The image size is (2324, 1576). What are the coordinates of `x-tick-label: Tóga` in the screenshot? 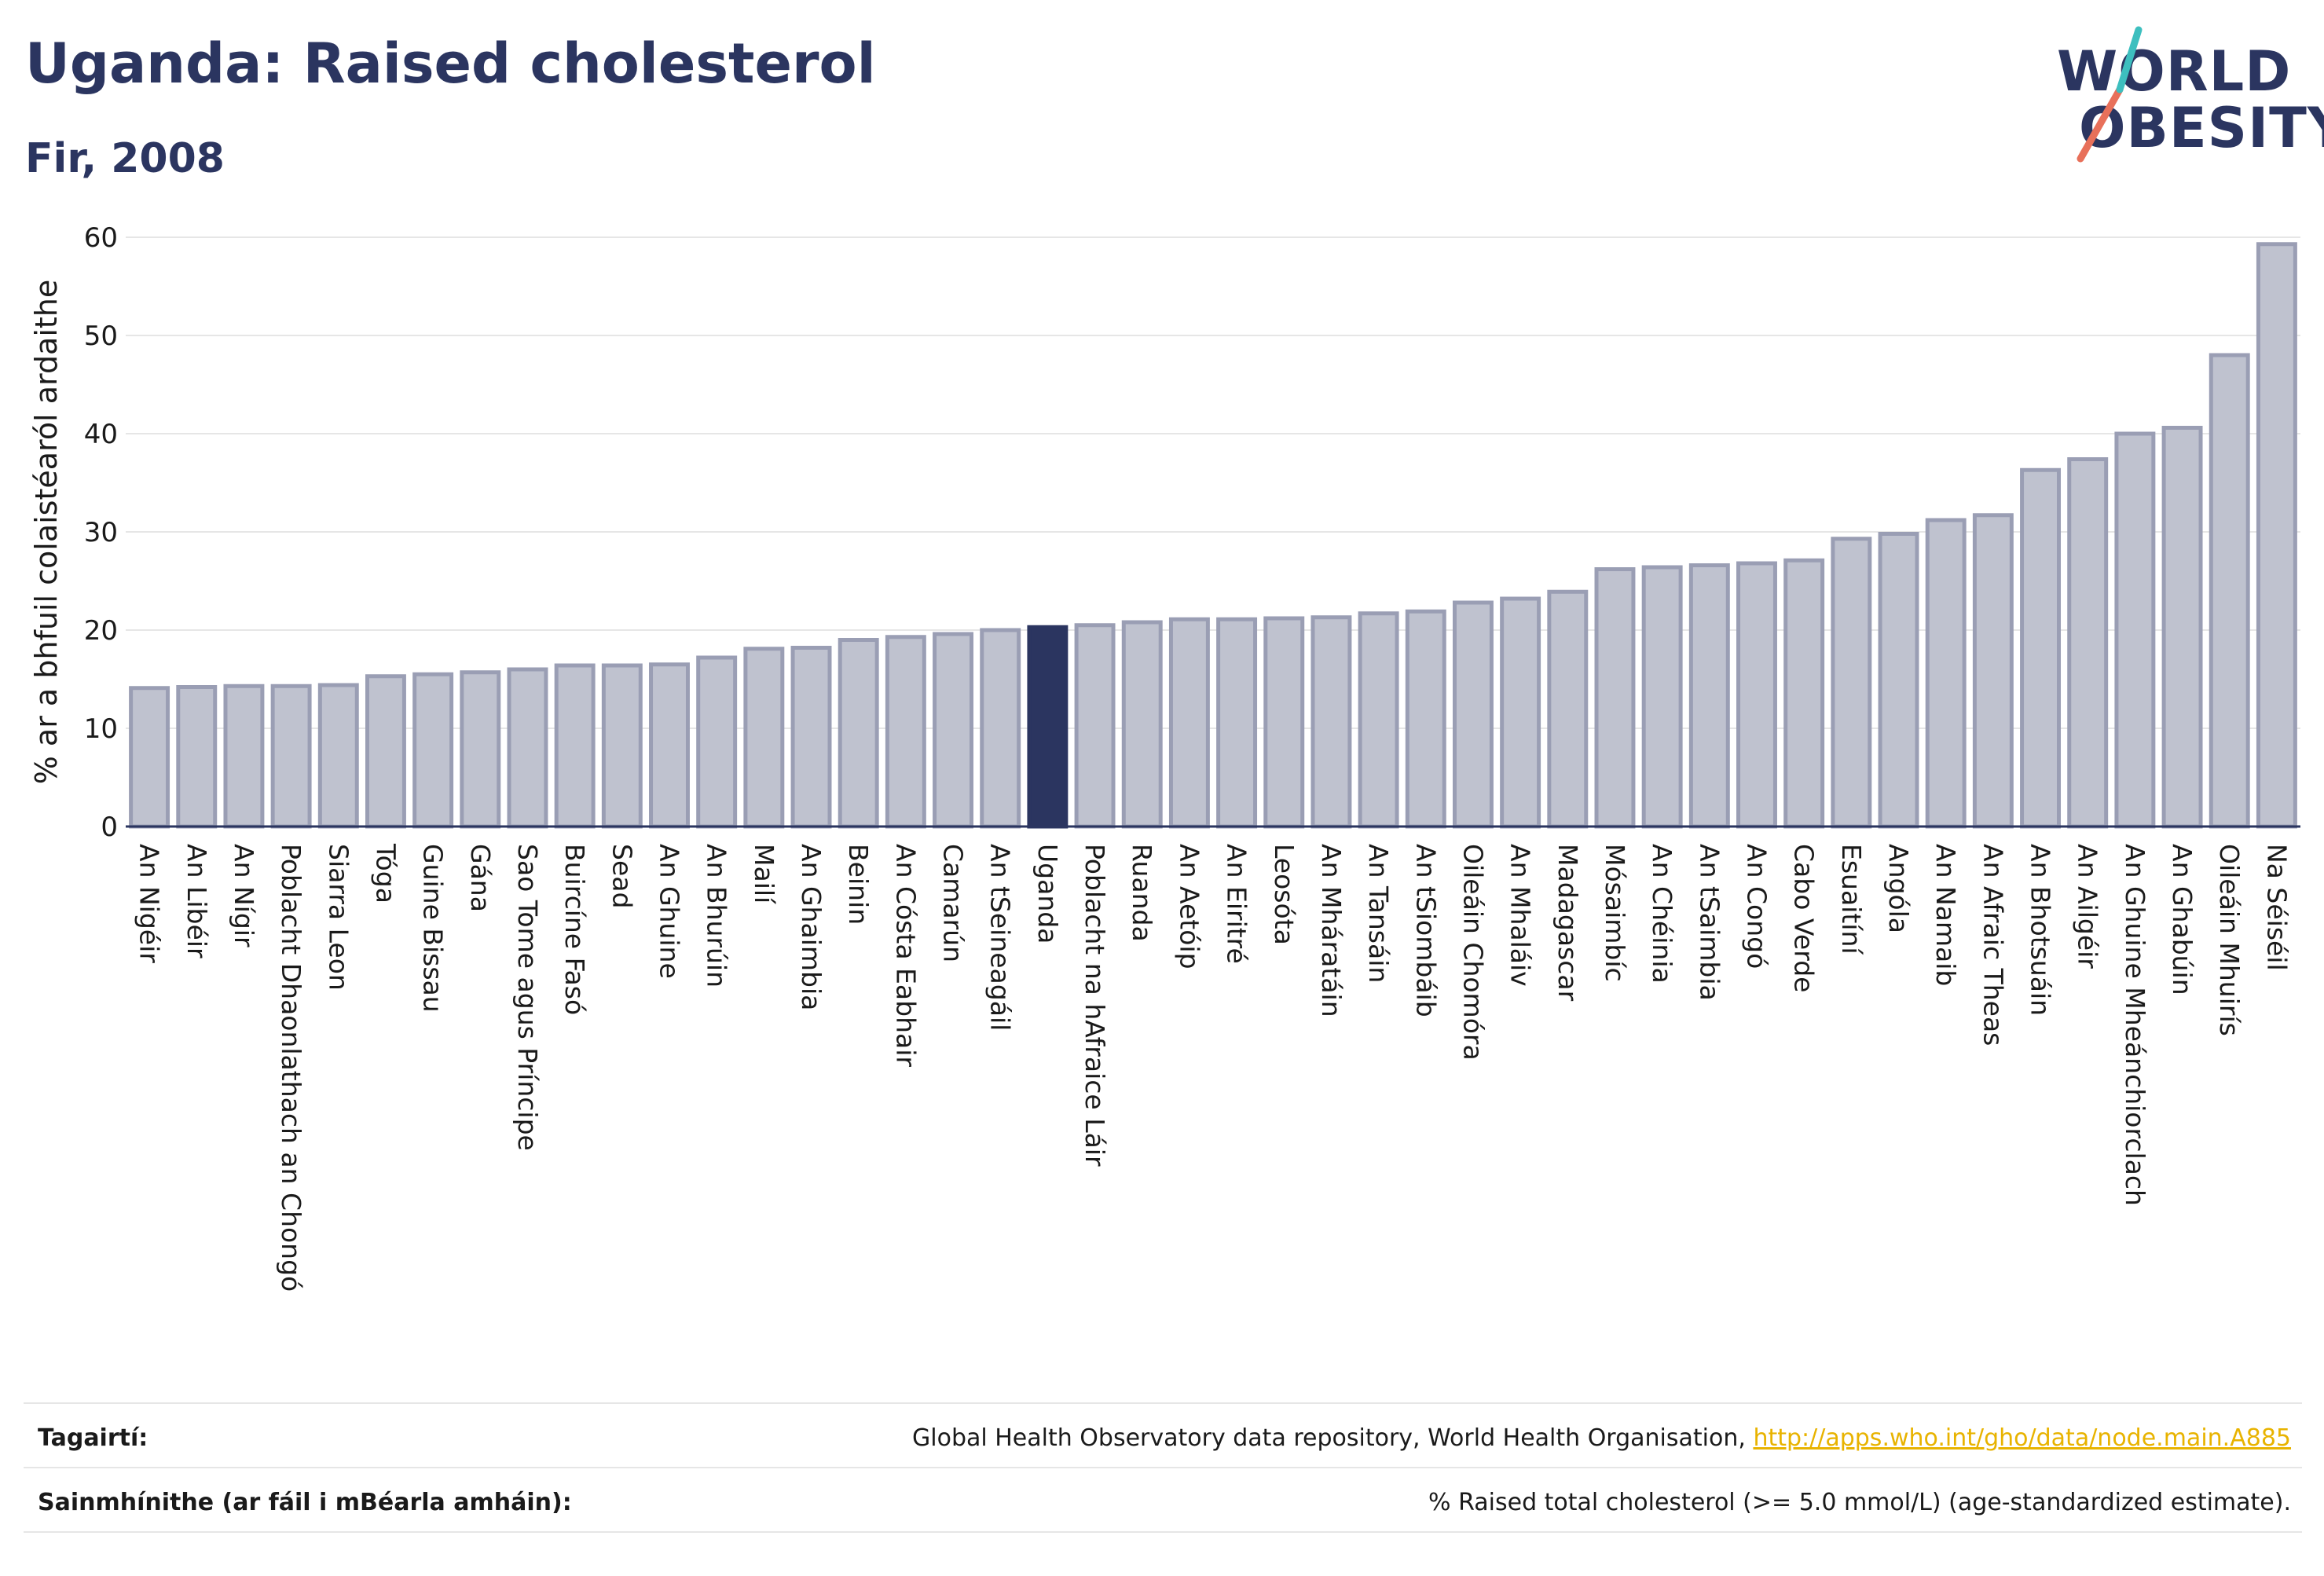 It's located at (385, 873).